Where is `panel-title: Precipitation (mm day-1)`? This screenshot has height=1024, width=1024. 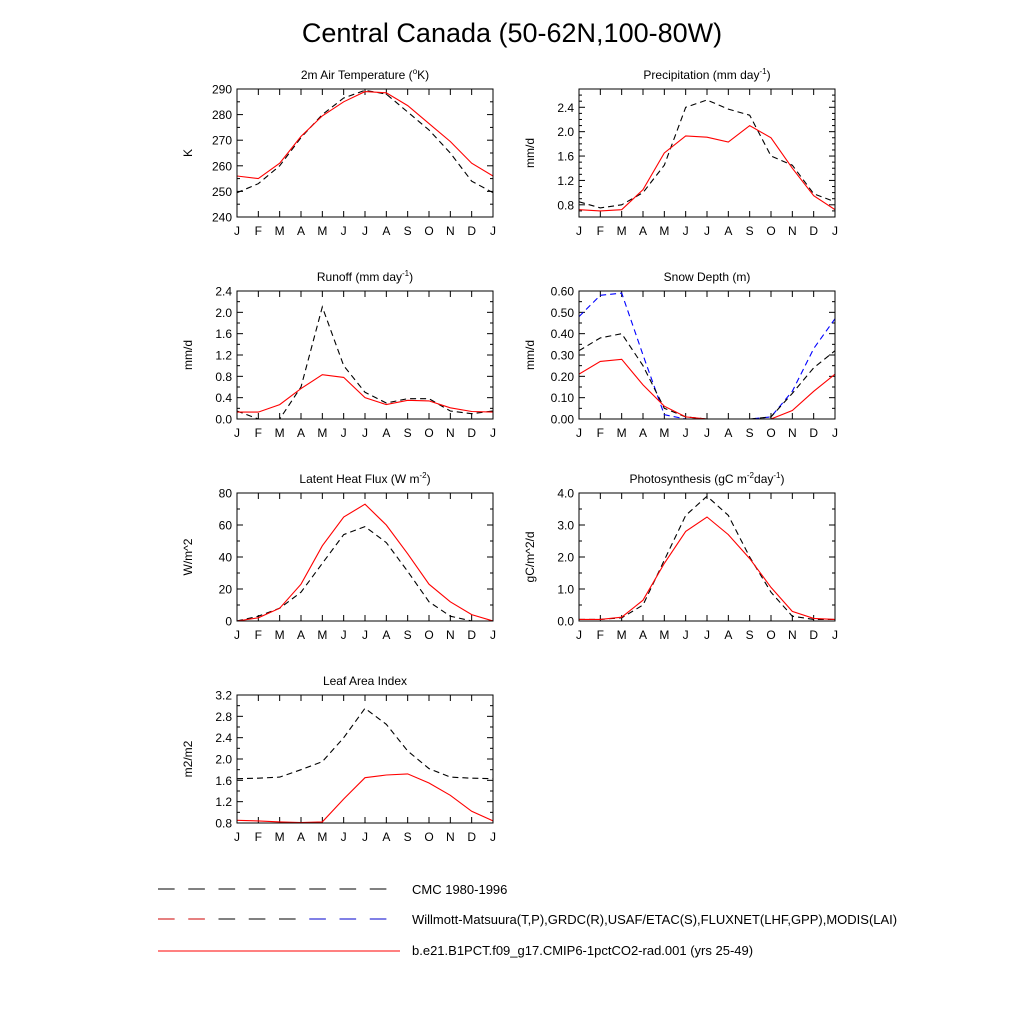 panel-title: Precipitation (mm day-1) is located at coordinates (706, 74).